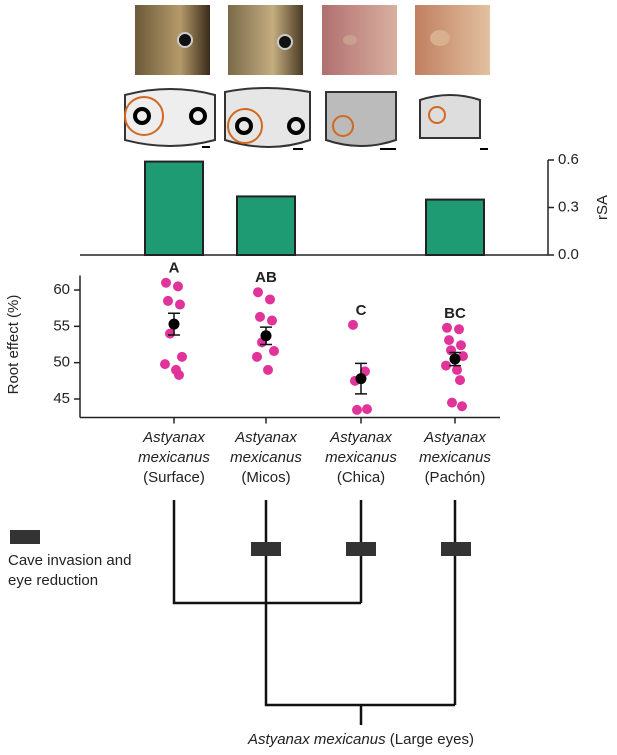 This screenshot has height=755, width=617. I want to click on x-tick-label: (Surface), so click(174, 477).